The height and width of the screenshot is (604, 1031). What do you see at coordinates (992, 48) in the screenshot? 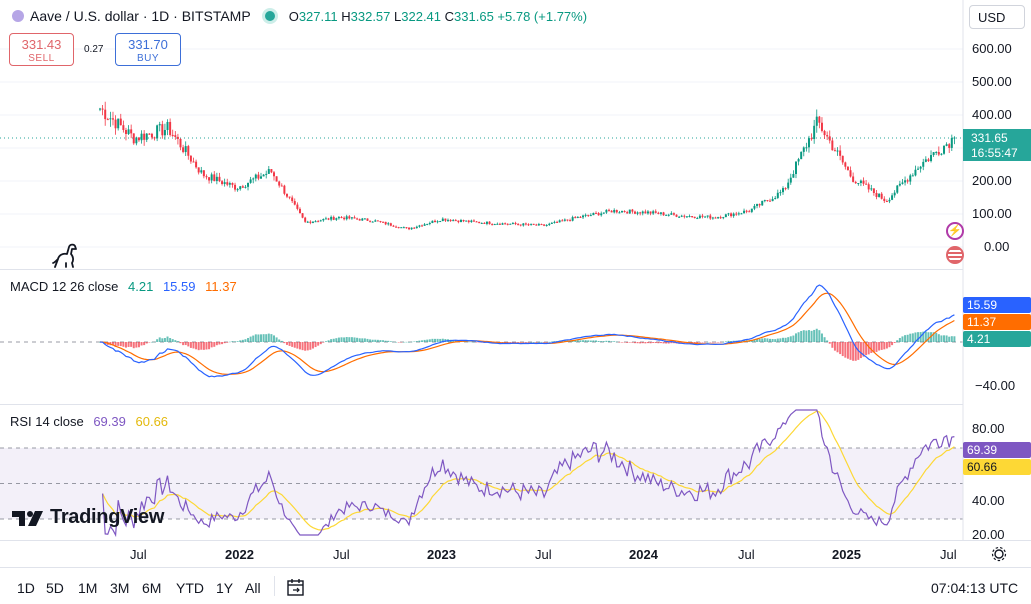
I see `price-tick: 600.00` at bounding box center [992, 48].